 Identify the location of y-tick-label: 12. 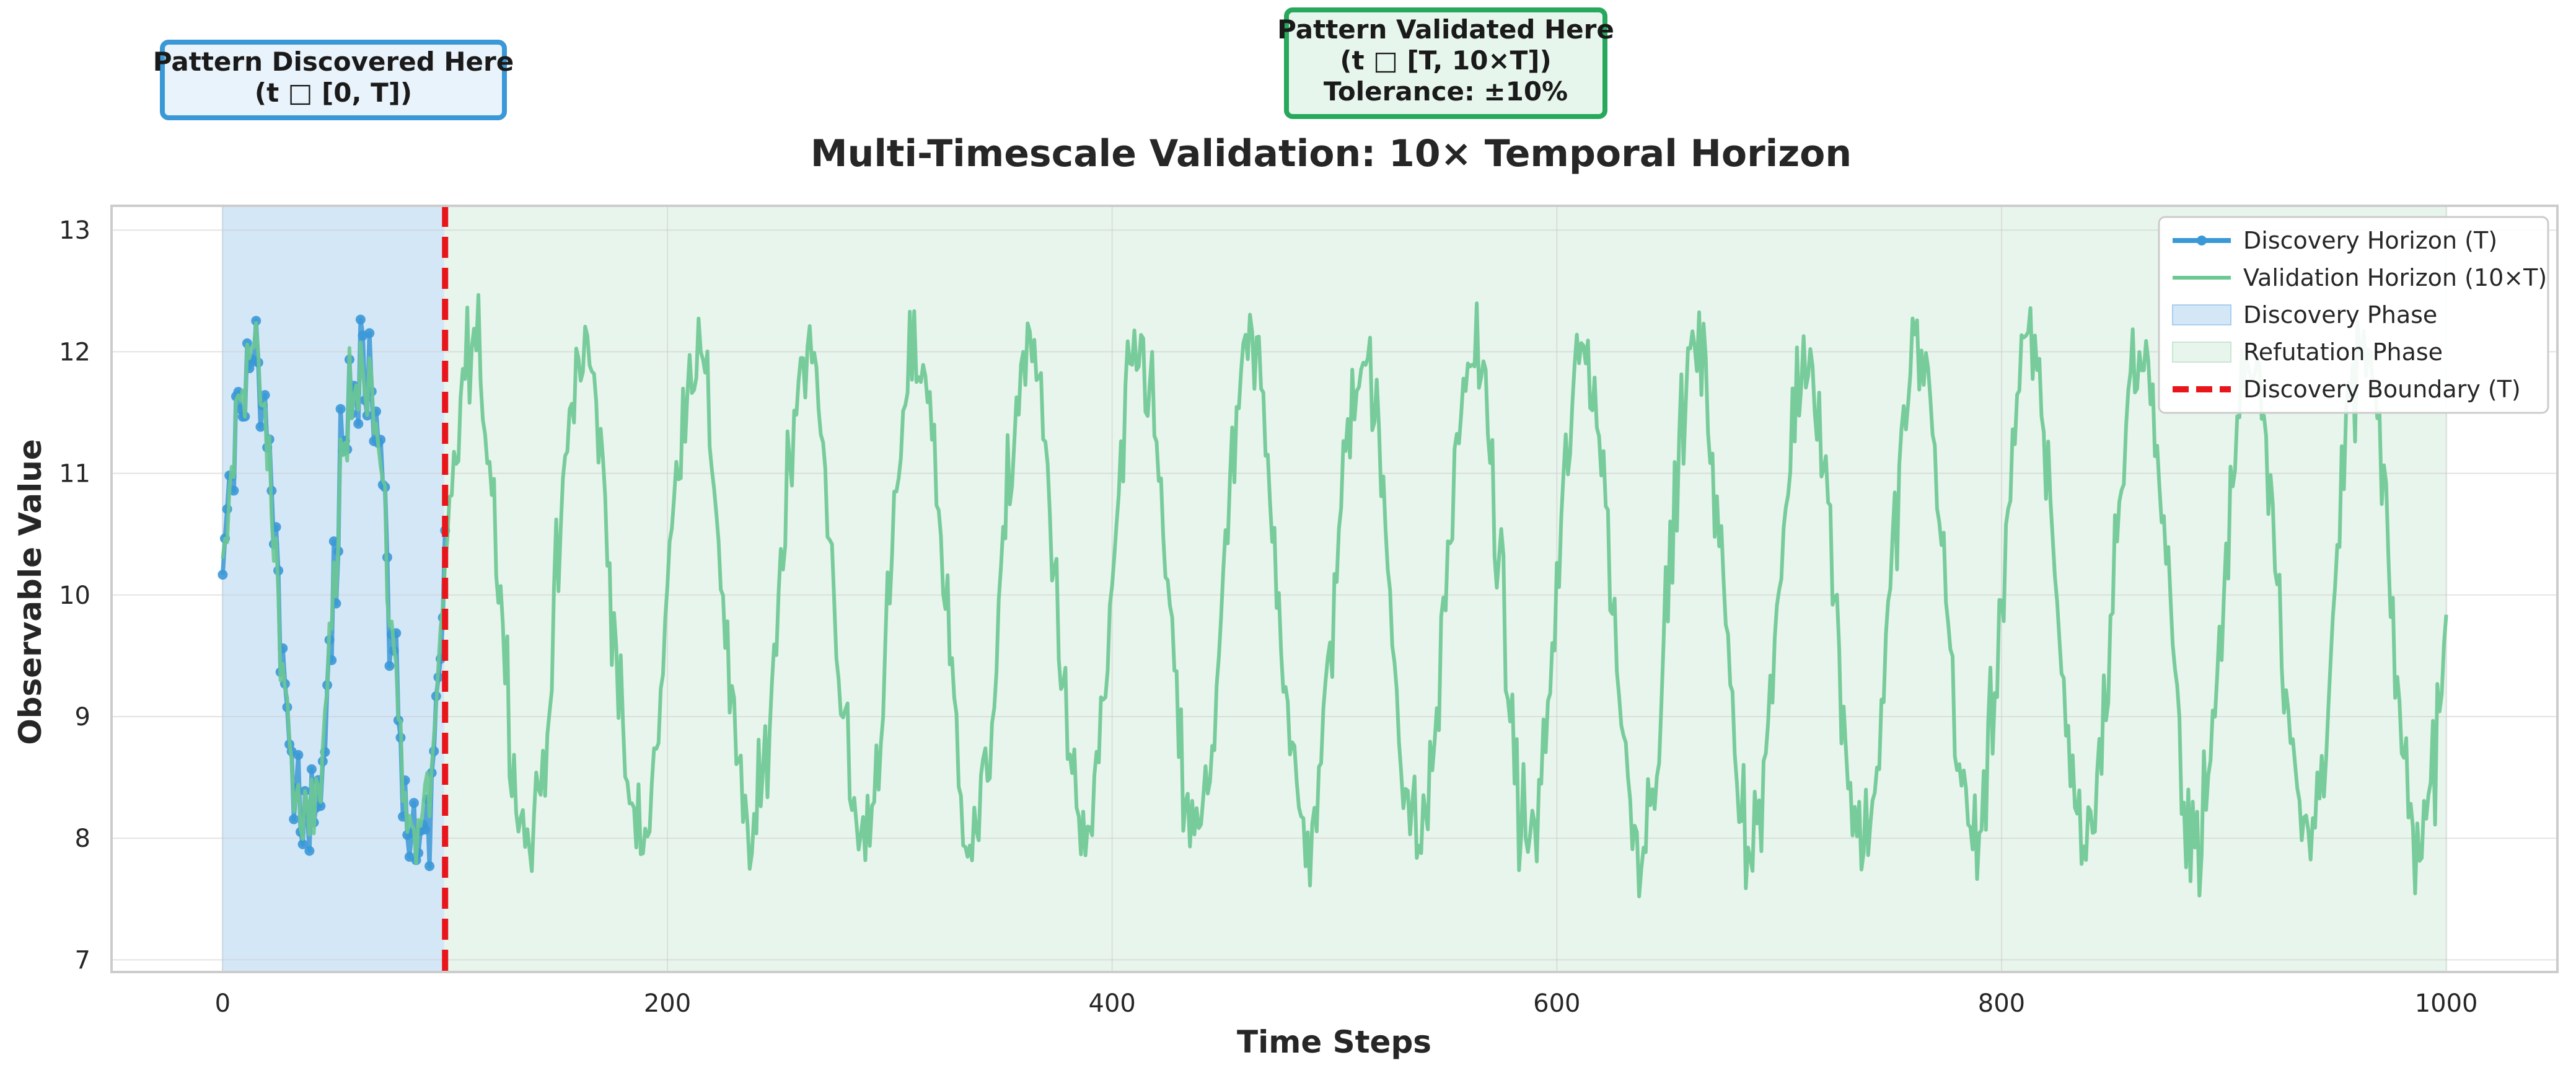
(75, 352).